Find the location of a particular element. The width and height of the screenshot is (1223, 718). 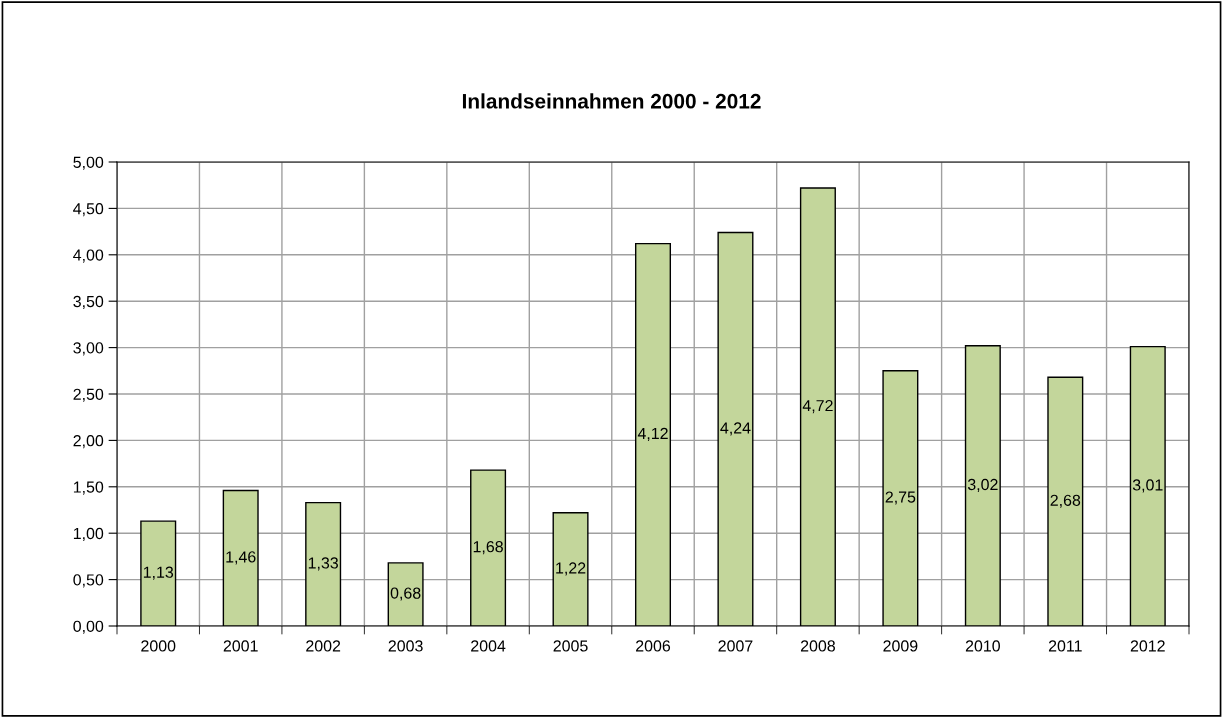

x-tick-label: 2003 is located at coordinates (405, 646).